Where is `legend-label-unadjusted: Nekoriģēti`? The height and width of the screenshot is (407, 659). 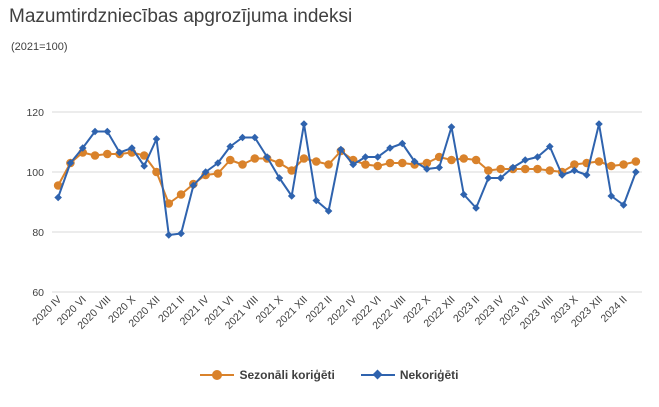
legend-label-unadjusted: Nekoriģēti is located at coordinates (429, 375).